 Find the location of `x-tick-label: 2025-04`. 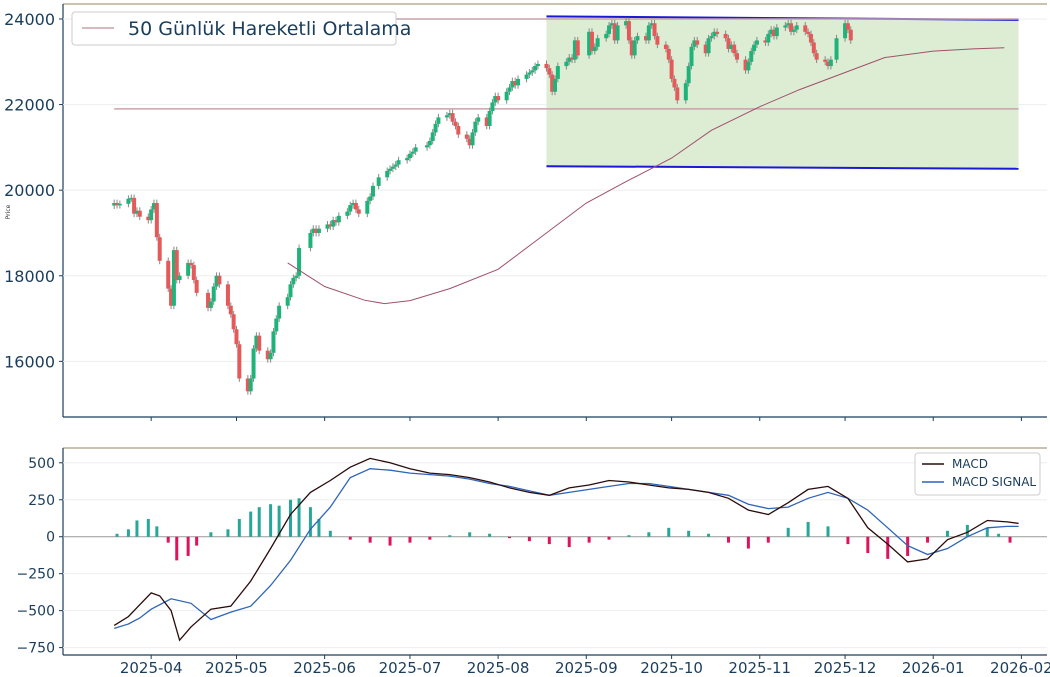

x-tick-label: 2025-04 is located at coordinates (151, 668).